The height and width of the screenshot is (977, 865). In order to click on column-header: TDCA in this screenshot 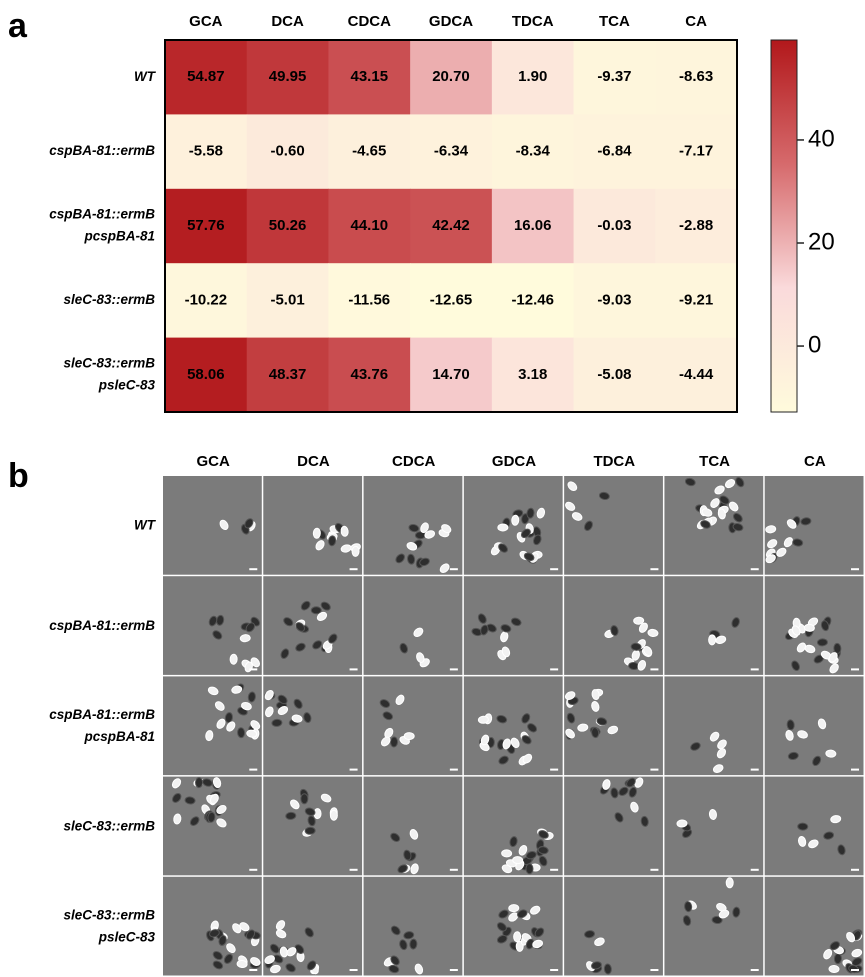, I will do `click(614, 461)`.